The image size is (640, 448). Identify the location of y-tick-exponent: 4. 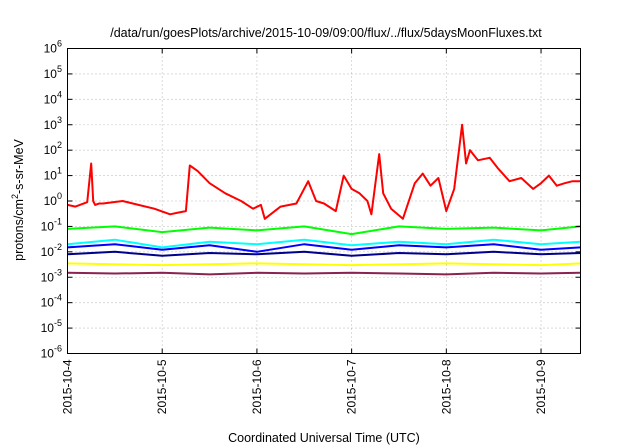
(59, 94).